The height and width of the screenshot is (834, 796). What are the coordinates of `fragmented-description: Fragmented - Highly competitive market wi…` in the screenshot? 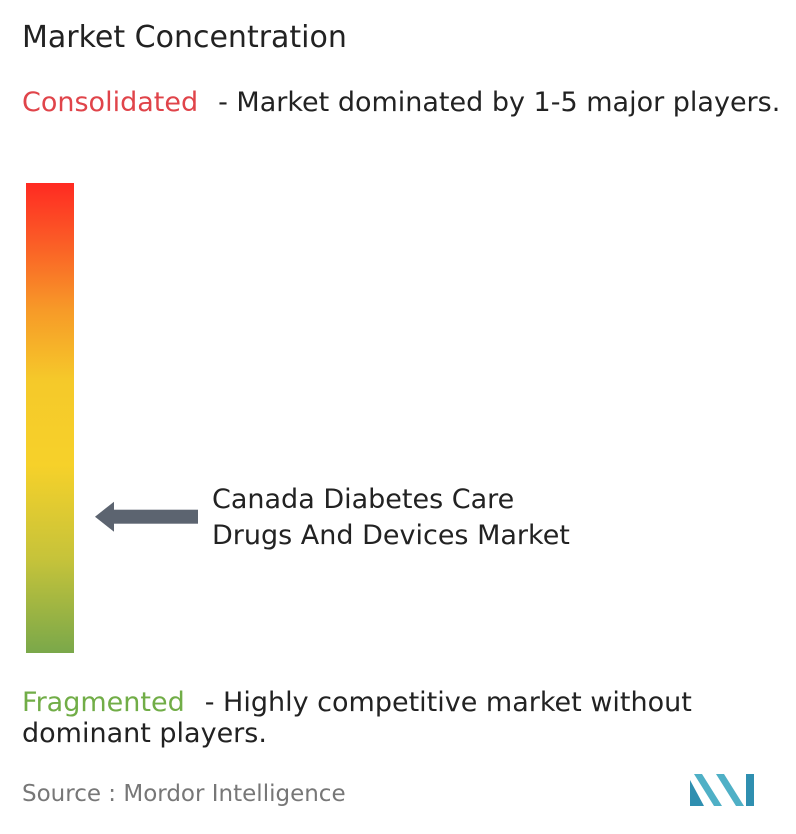 It's located at (407, 718).